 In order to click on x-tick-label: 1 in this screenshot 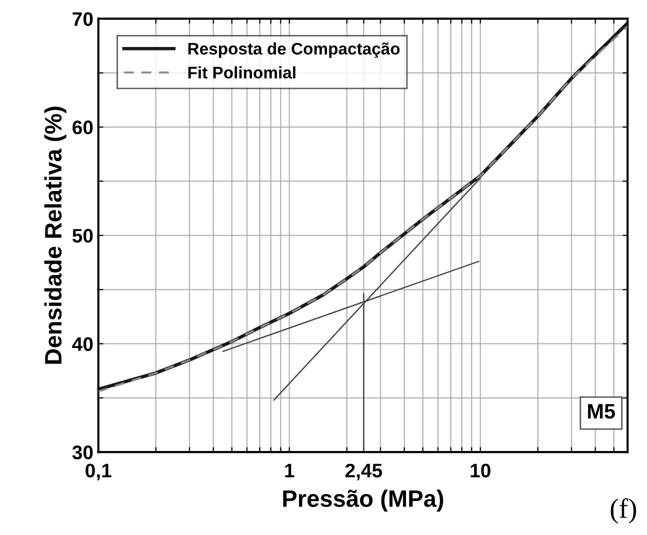, I will do `click(289, 471)`.